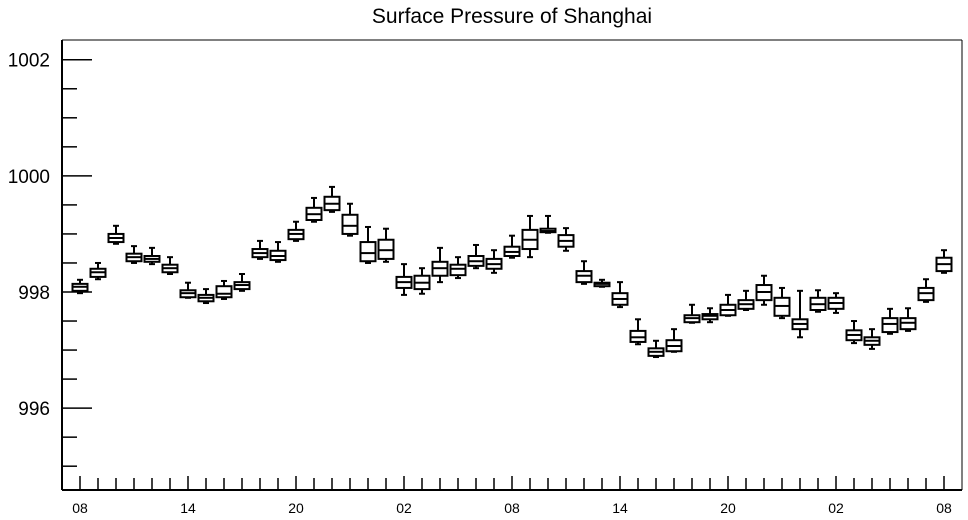 The image size is (968, 520). What do you see at coordinates (29, 177) in the screenshot?
I see `y-tick-label: 1000` at bounding box center [29, 177].